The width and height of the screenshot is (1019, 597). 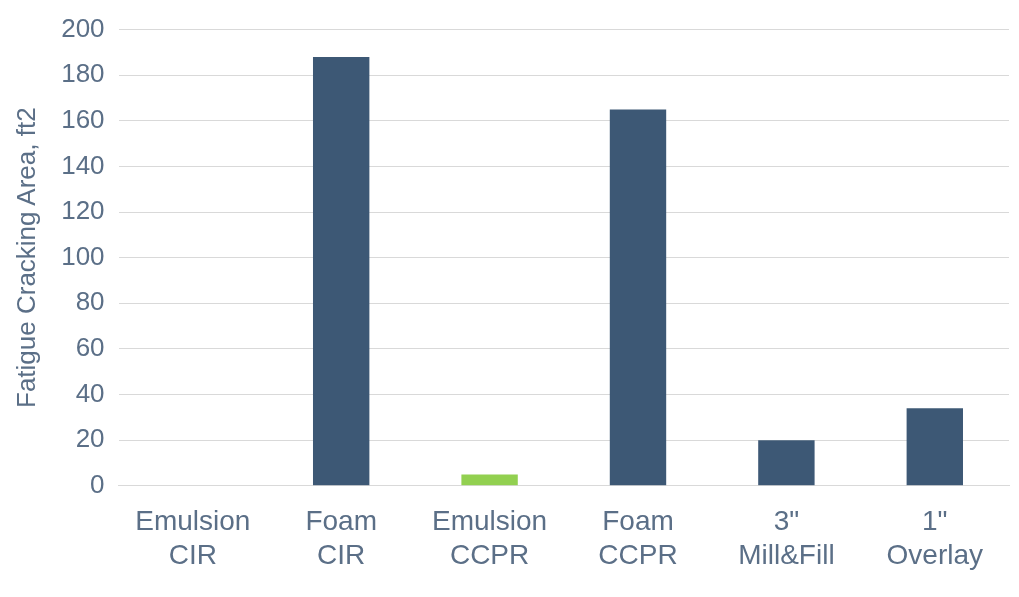 I want to click on y-tick-label: 60, so click(x=90, y=347).